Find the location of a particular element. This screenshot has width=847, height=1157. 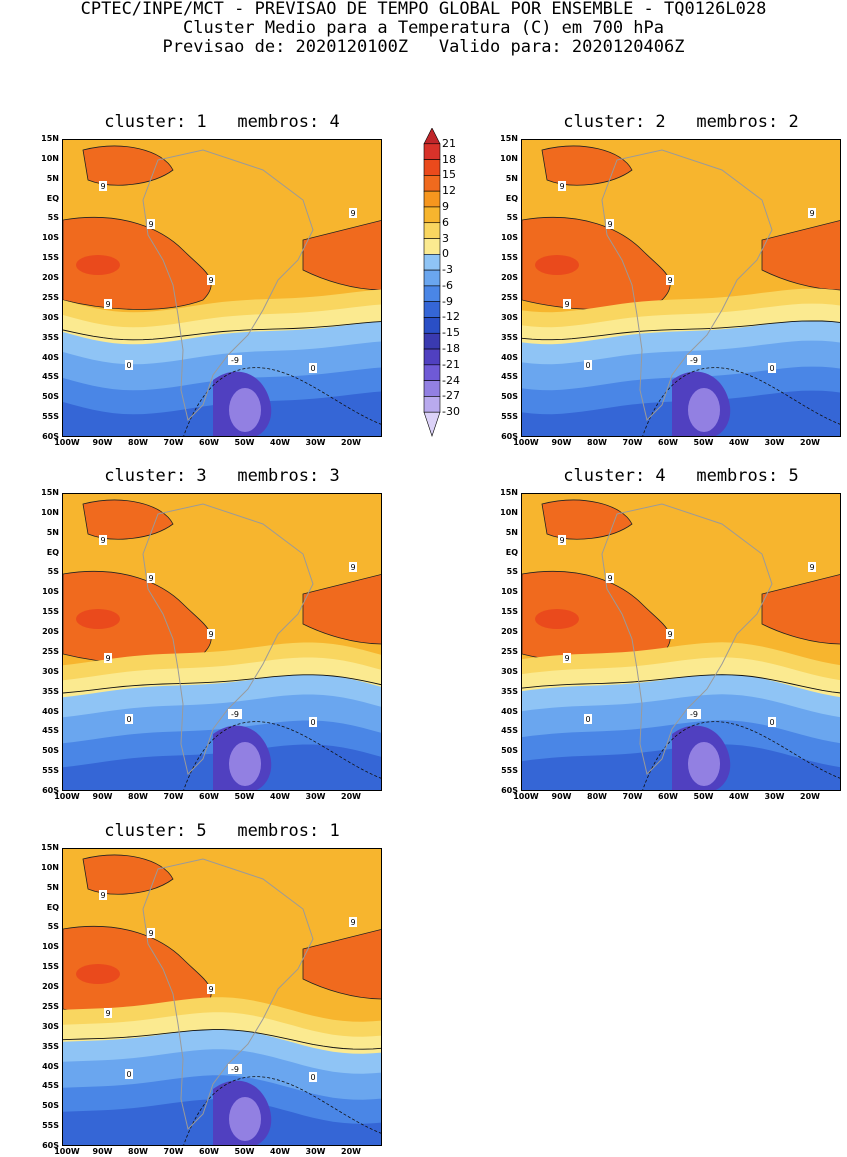

map-canvas: 9 9 9 9 9 0 0 -9 is located at coordinates (222, 997).